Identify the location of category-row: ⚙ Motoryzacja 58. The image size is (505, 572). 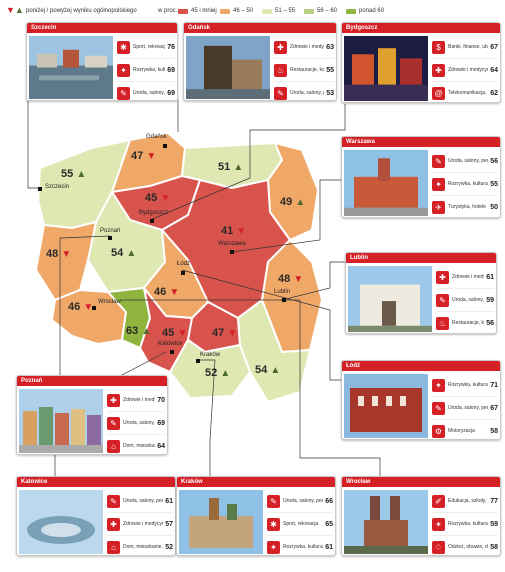
(465, 429).